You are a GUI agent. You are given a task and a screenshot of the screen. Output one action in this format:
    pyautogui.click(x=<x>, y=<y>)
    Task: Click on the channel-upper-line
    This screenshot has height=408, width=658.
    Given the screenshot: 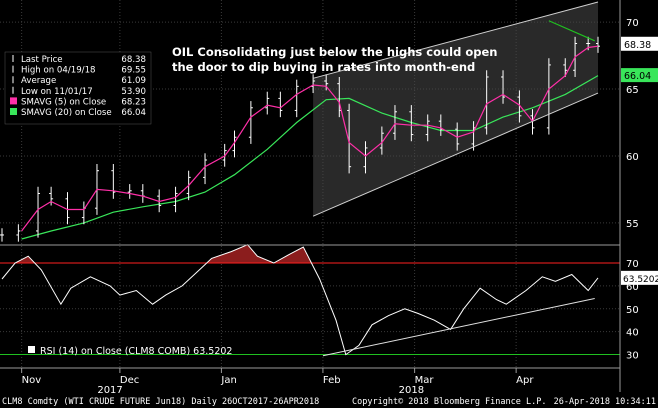 What is the action you would take?
    pyautogui.click(x=455, y=40)
    